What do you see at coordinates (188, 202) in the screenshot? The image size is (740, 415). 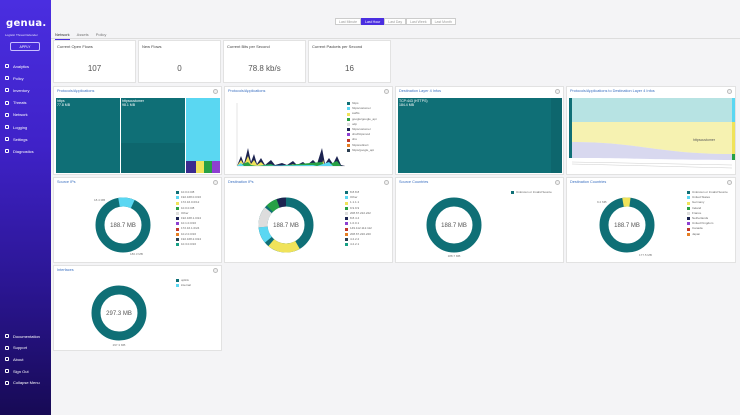 I see `legend-item: 172.16.0.0/12` at bounding box center [188, 202].